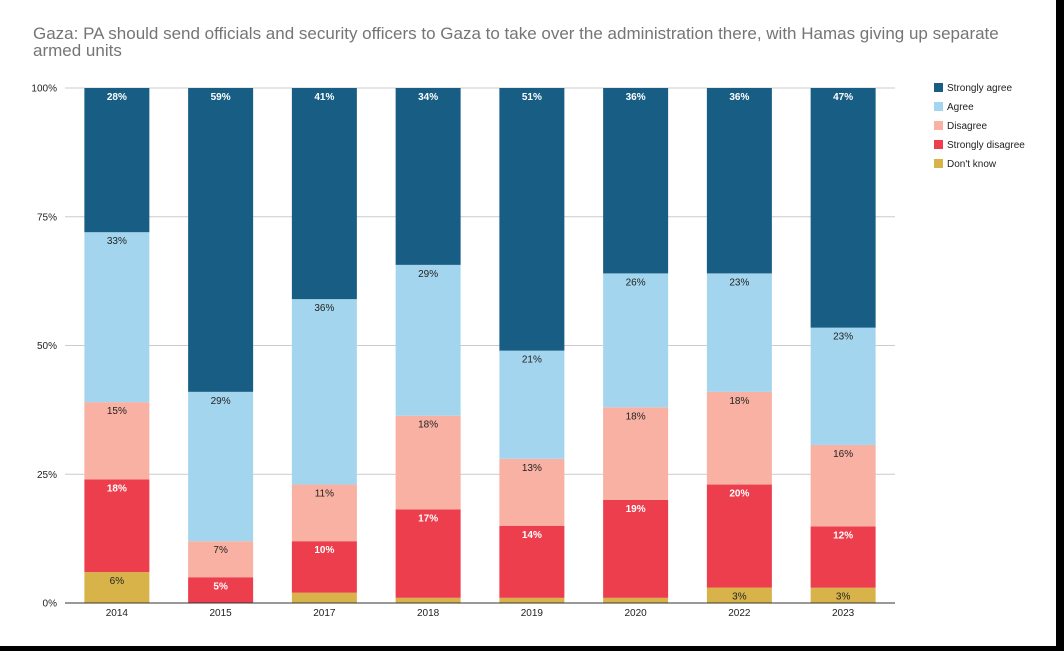 The image size is (1064, 651). I want to click on data-label: 21%, so click(532, 360).